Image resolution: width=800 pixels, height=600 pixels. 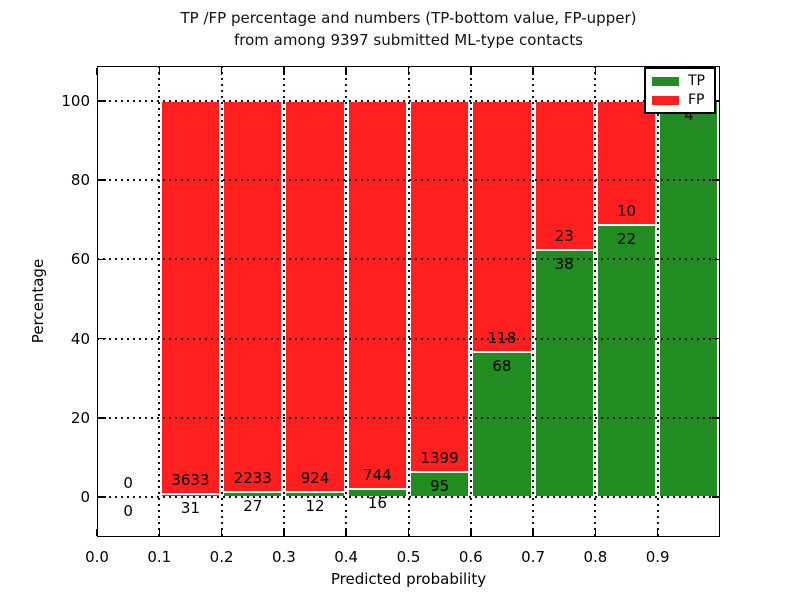 What do you see at coordinates (665, 81) in the screenshot?
I see `legend-swatch-tp` at bounding box center [665, 81].